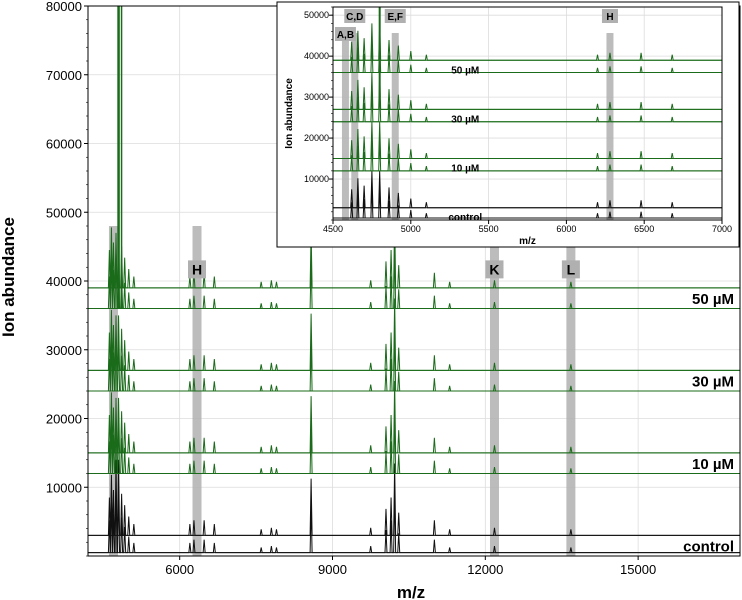 This screenshot has width=742, height=600. I want to click on x-axis-label: m/z, so click(411, 591).